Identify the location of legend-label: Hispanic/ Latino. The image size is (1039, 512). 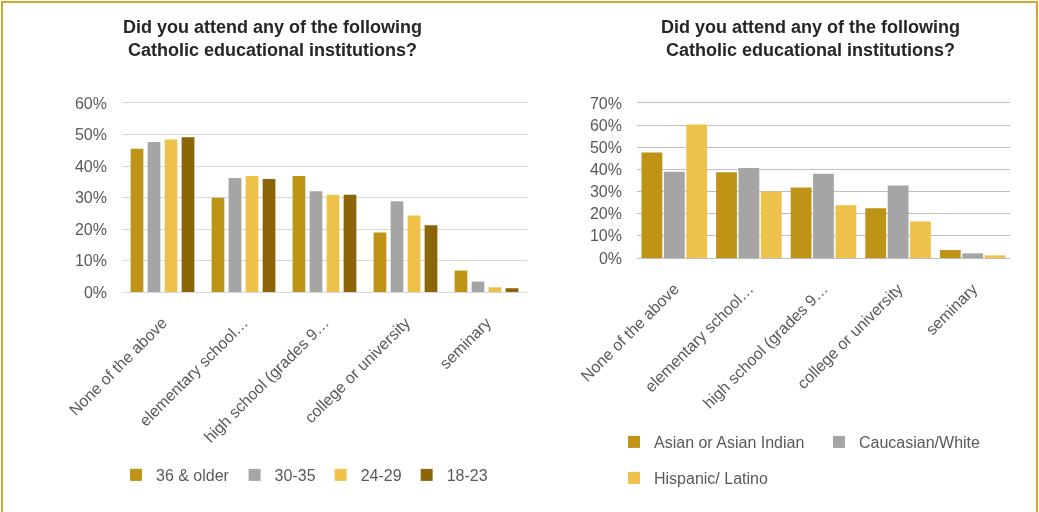
(711, 479).